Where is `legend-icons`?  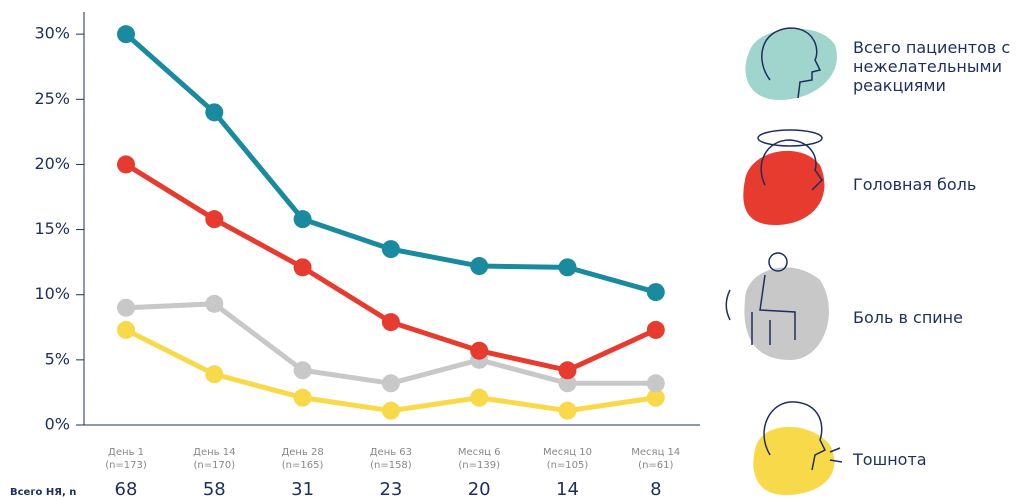 legend-icons is located at coordinates (784, 261).